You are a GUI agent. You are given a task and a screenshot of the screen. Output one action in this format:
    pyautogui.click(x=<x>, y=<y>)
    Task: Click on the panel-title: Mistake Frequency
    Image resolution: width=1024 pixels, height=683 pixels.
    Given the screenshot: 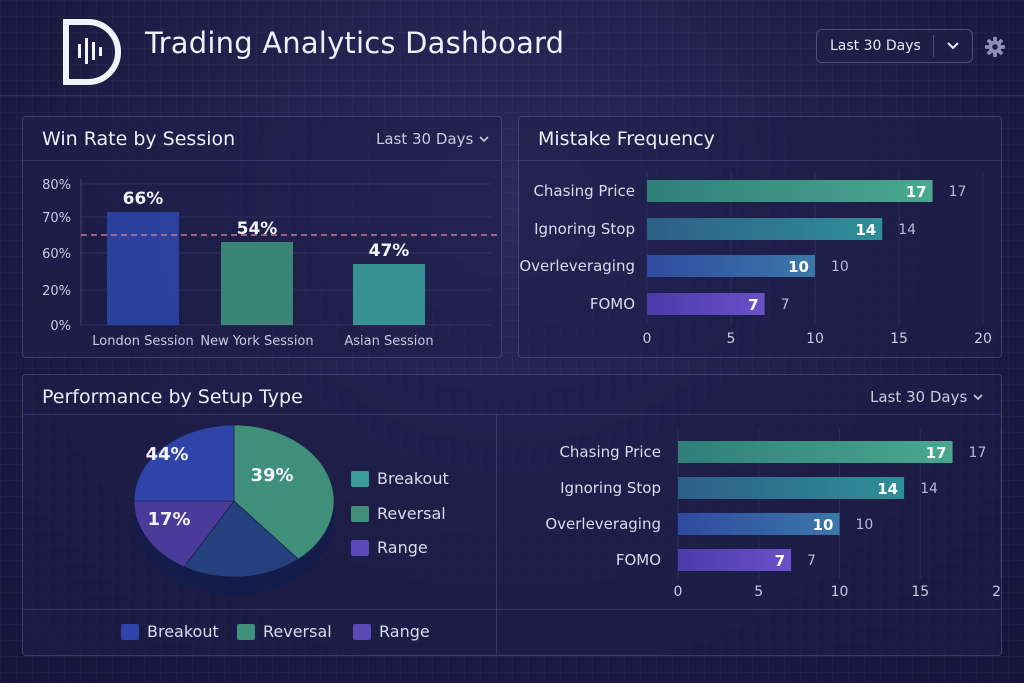 What is the action you would take?
    pyautogui.click(x=626, y=139)
    